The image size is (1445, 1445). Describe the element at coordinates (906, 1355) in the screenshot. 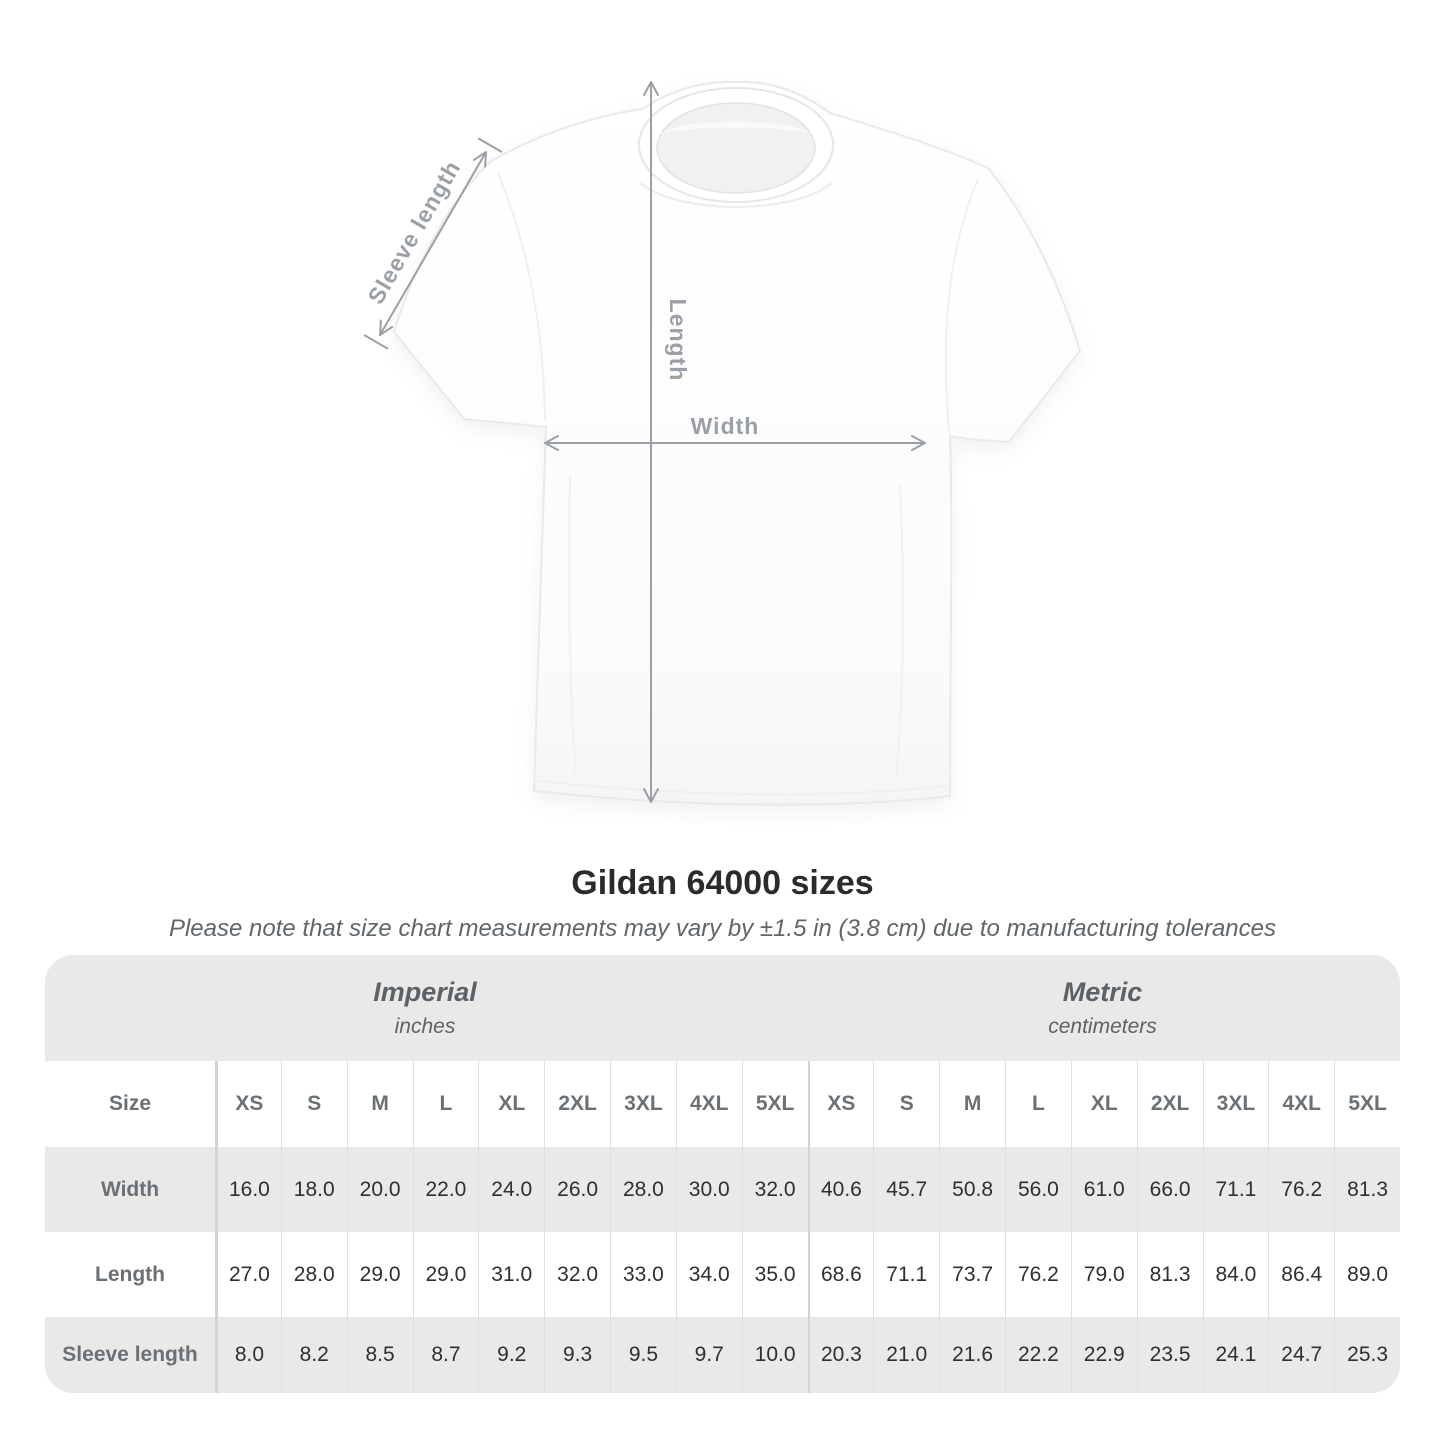

I see `cell-sleeve-length-metric-s: 21.0` at that location.